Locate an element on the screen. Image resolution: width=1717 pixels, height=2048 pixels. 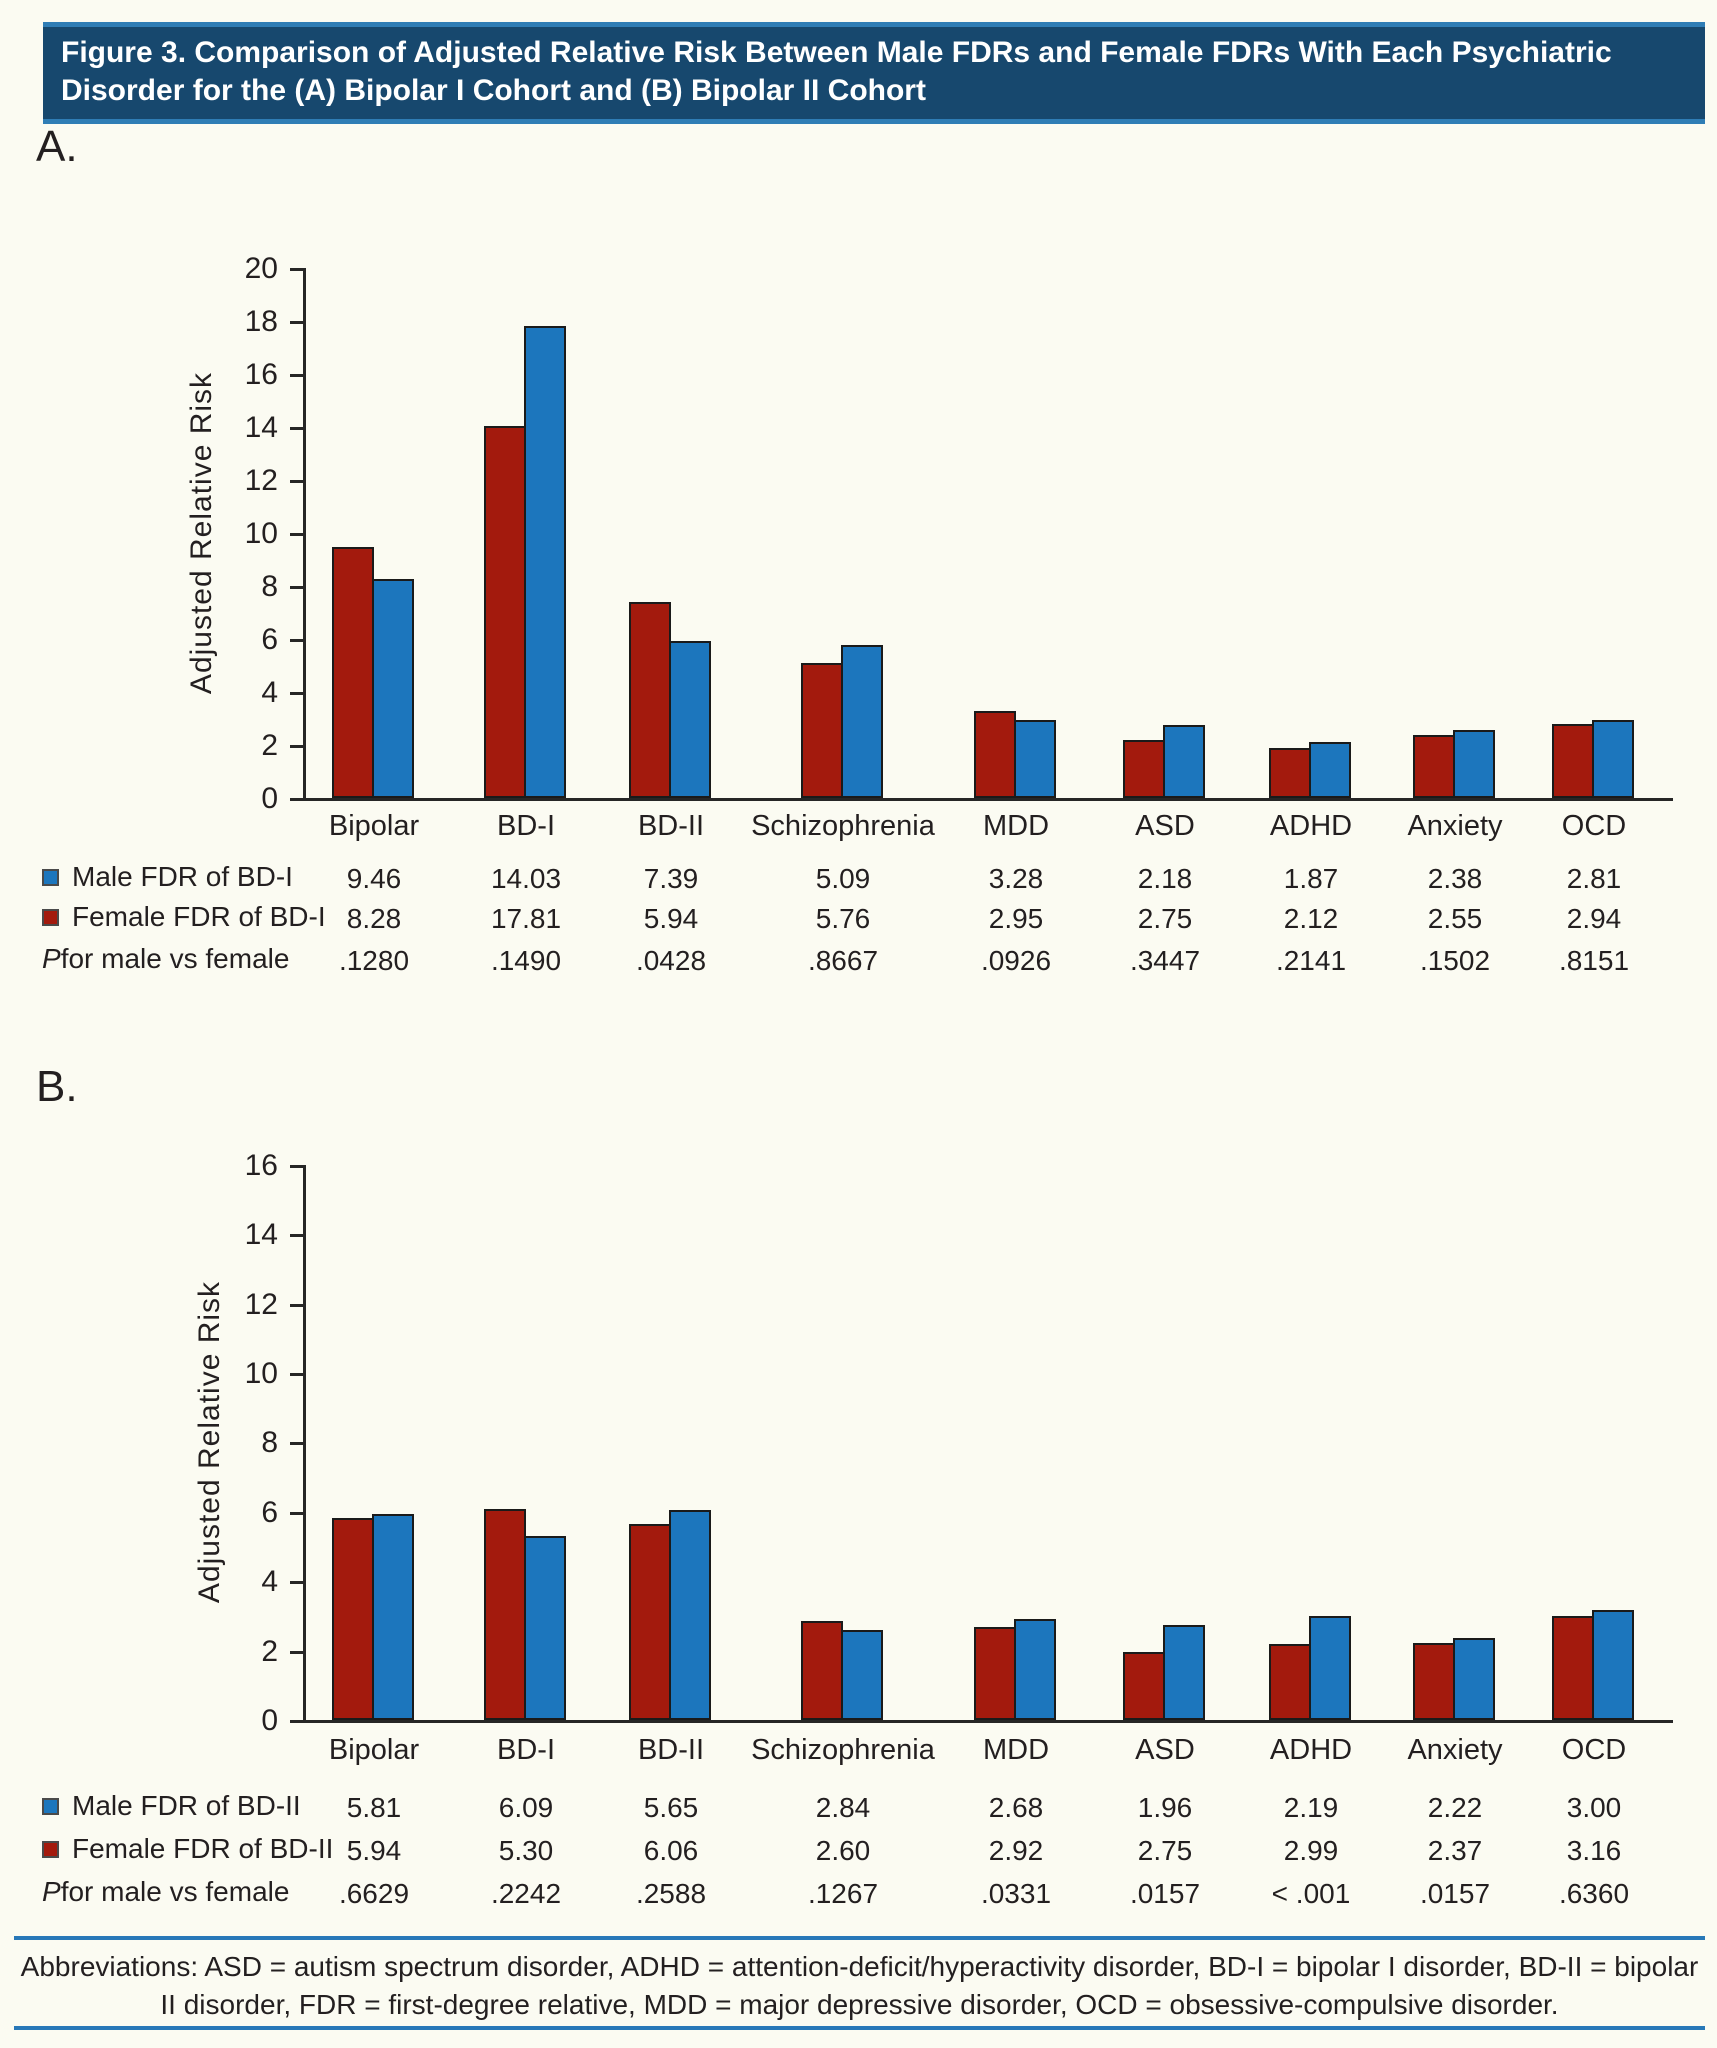
table-value: 2.99 is located at coordinates (1311, 1850).